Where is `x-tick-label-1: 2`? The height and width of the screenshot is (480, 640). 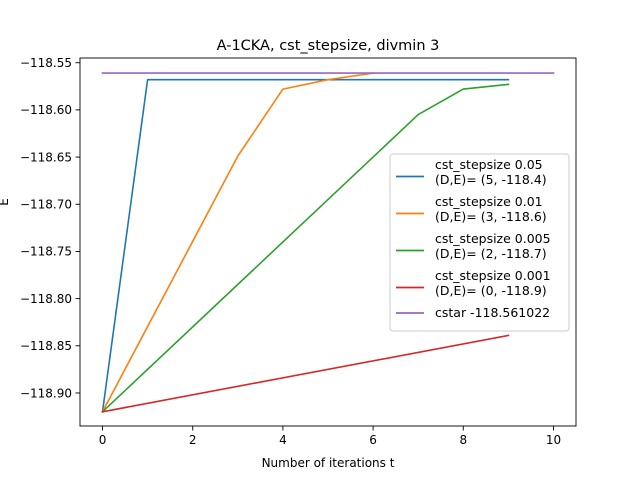 x-tick-label-1: 2 is located at coordinates (193, 440).